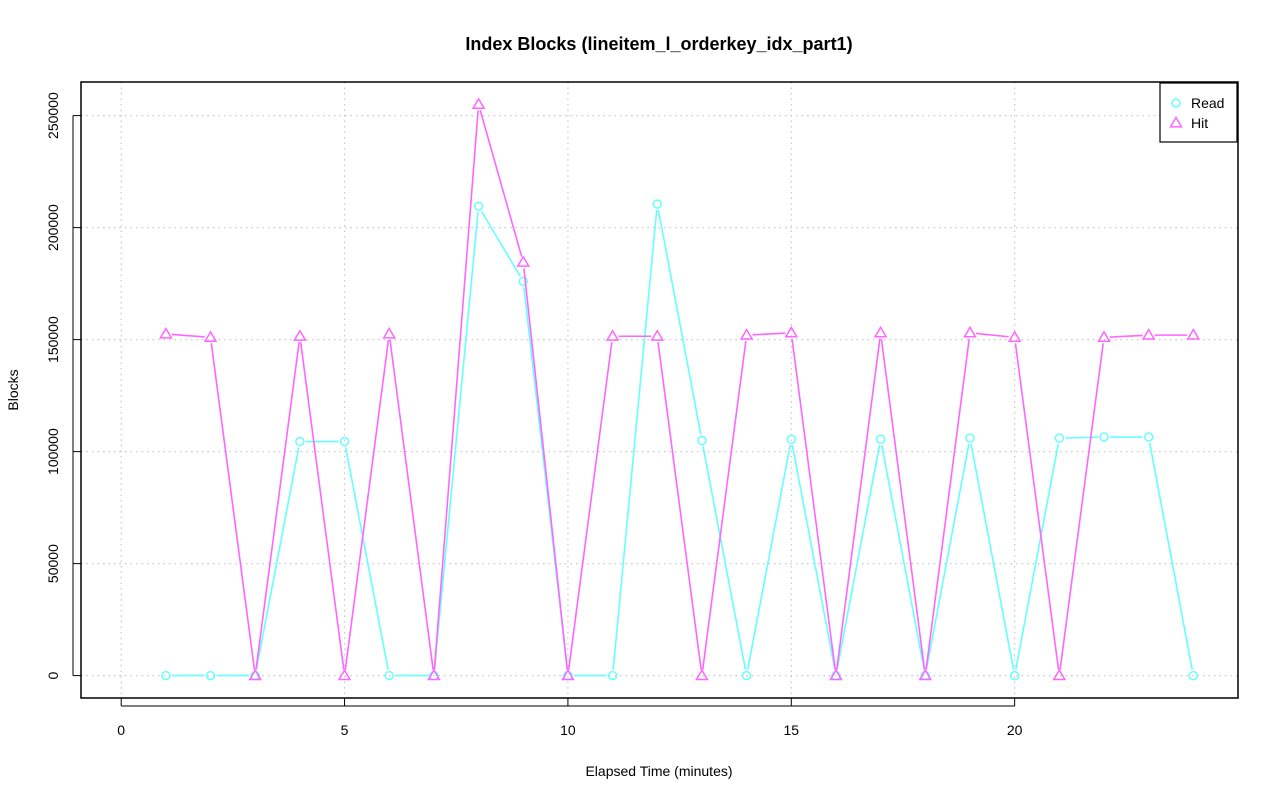 Image resolution: width=1280 pixels, height=801 pixels. I want to click on y-tick-label: 50000, so click(53, 563).